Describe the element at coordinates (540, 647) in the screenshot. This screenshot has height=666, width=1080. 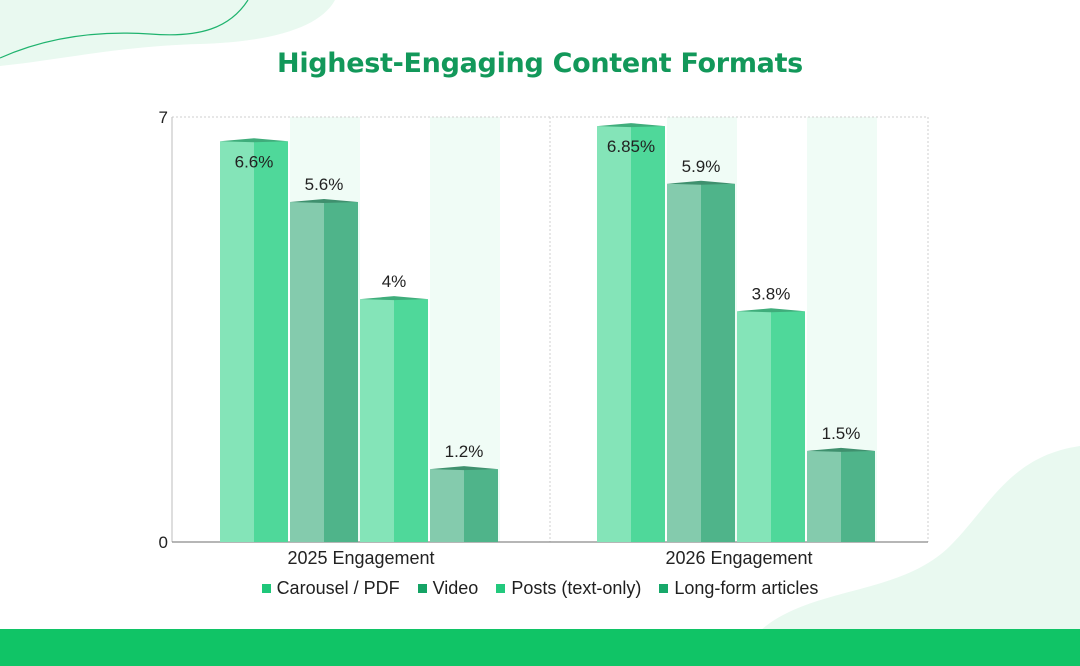
I see `footer-bar` at that location.